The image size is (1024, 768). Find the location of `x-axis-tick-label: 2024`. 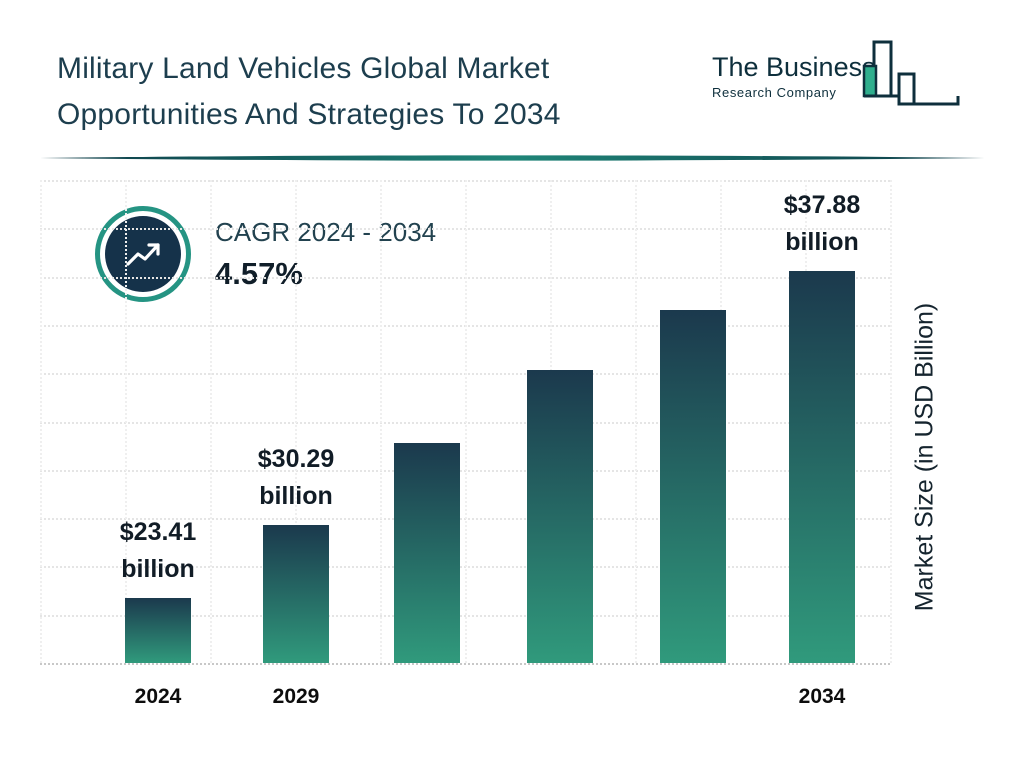

x-axis-tick-label: 2024 is located at coordinates (158, 696).